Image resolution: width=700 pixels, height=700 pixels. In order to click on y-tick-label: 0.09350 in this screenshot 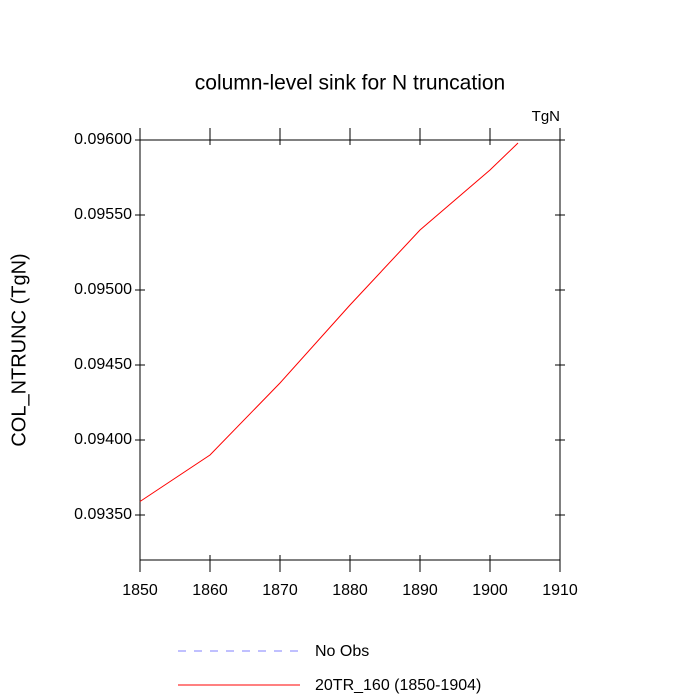, I will do `click(103, 514)`.